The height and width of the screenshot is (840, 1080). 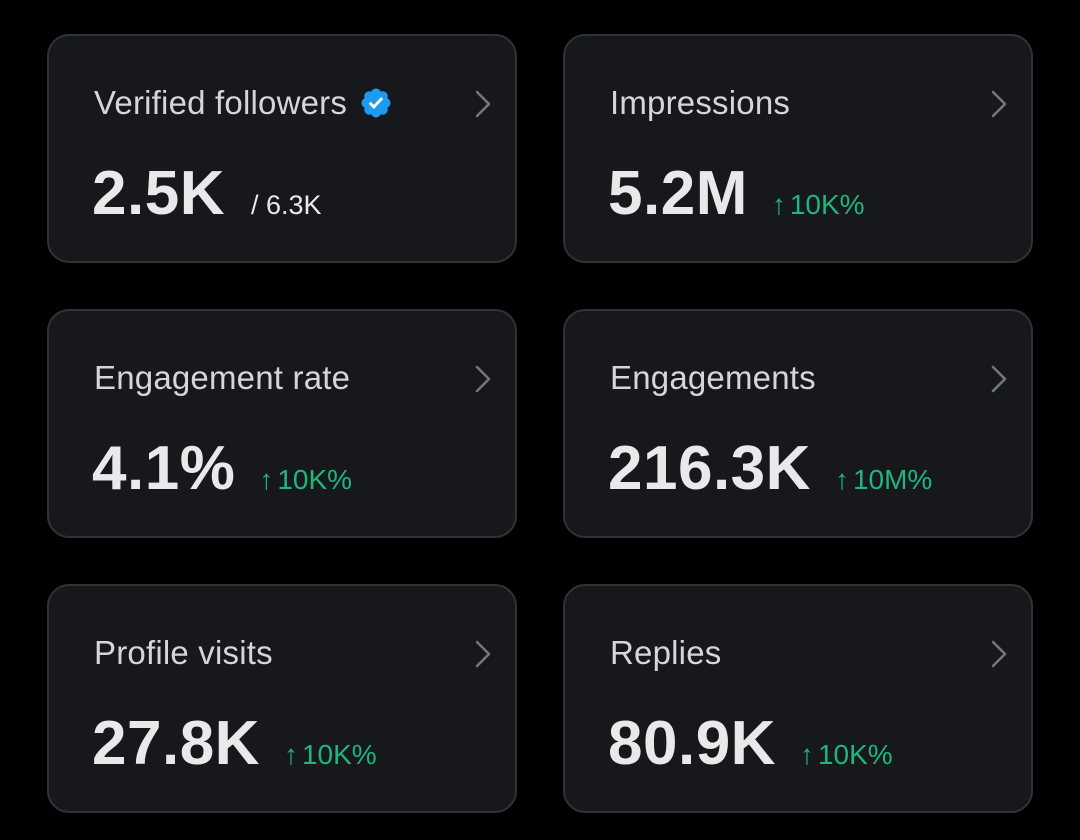 I want to click on value-row: 80.9K ↑ 10K%, so click(x=750, y=743).